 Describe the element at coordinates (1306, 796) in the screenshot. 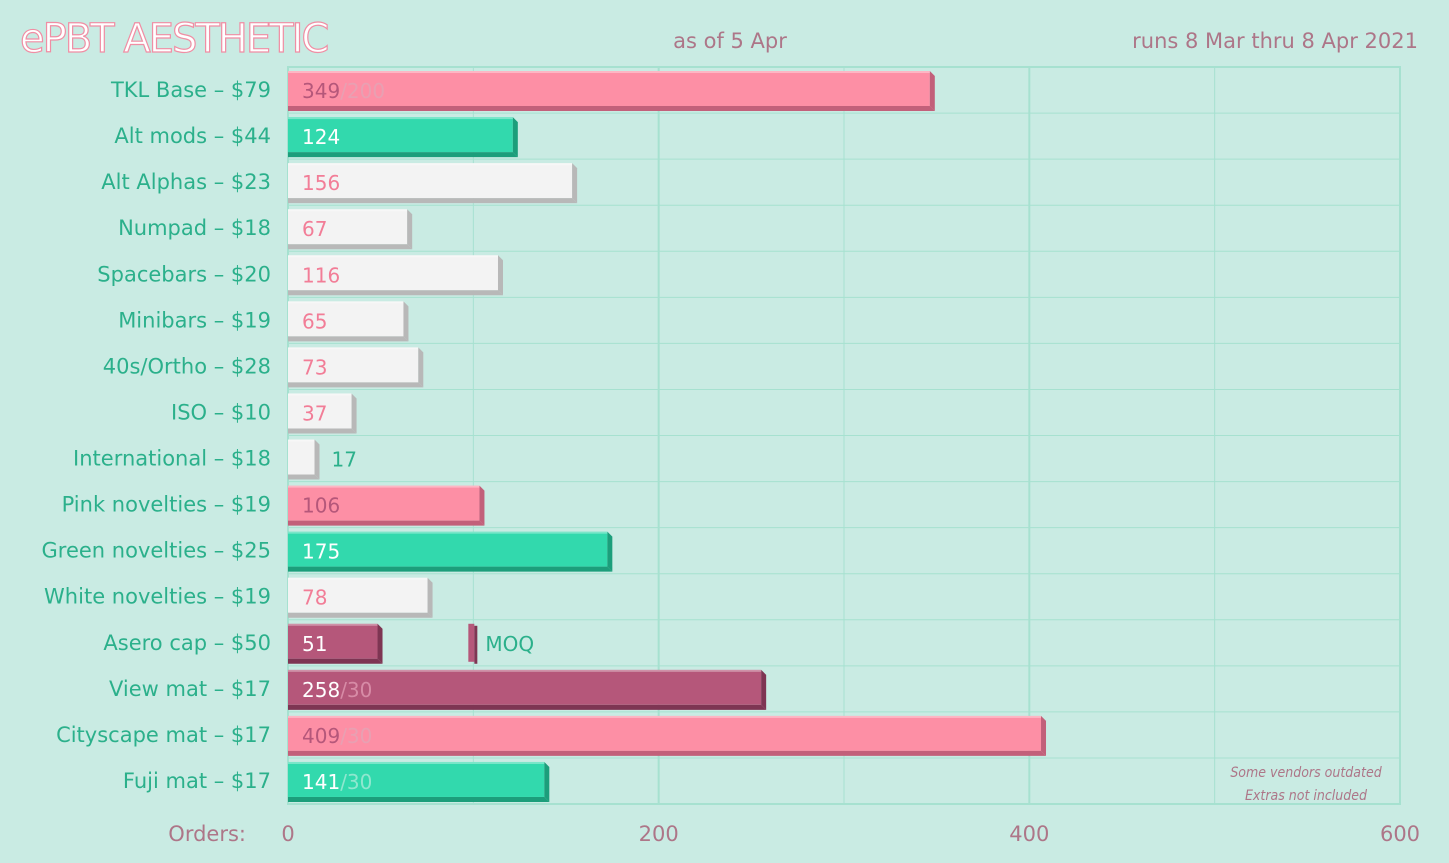

I see `note-extras: Extras not included` at that location.